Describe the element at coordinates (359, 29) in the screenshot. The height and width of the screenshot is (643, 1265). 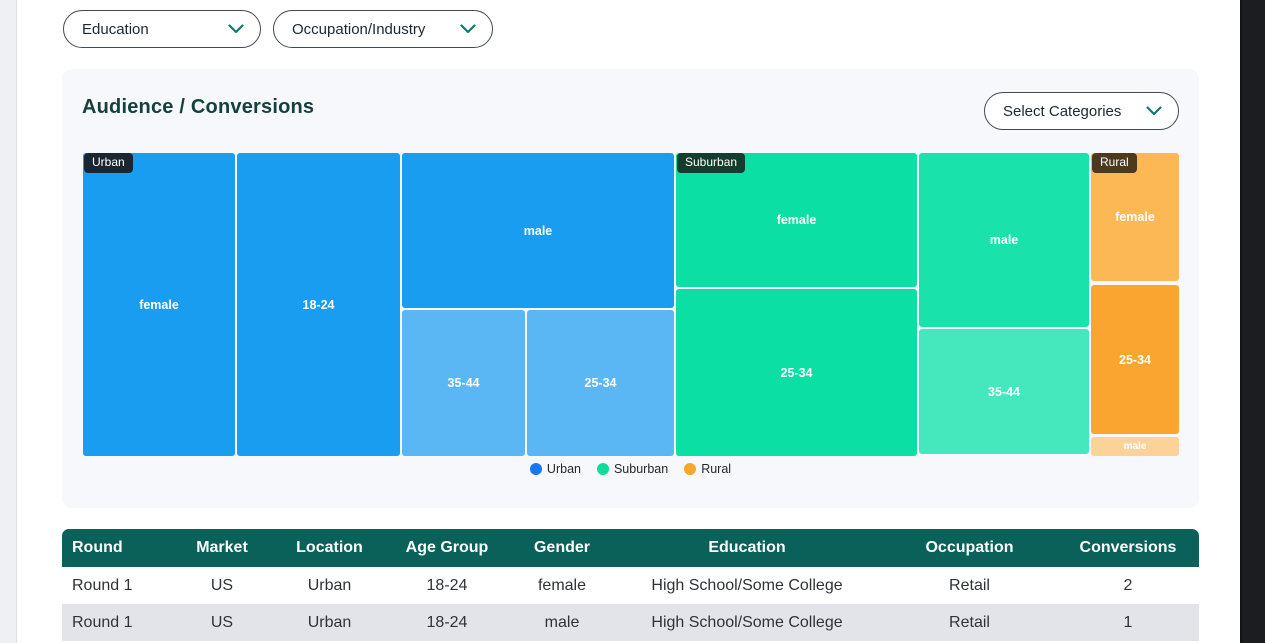
I see `occupation-industry-filter-label: Occupation/Industry` at that location.